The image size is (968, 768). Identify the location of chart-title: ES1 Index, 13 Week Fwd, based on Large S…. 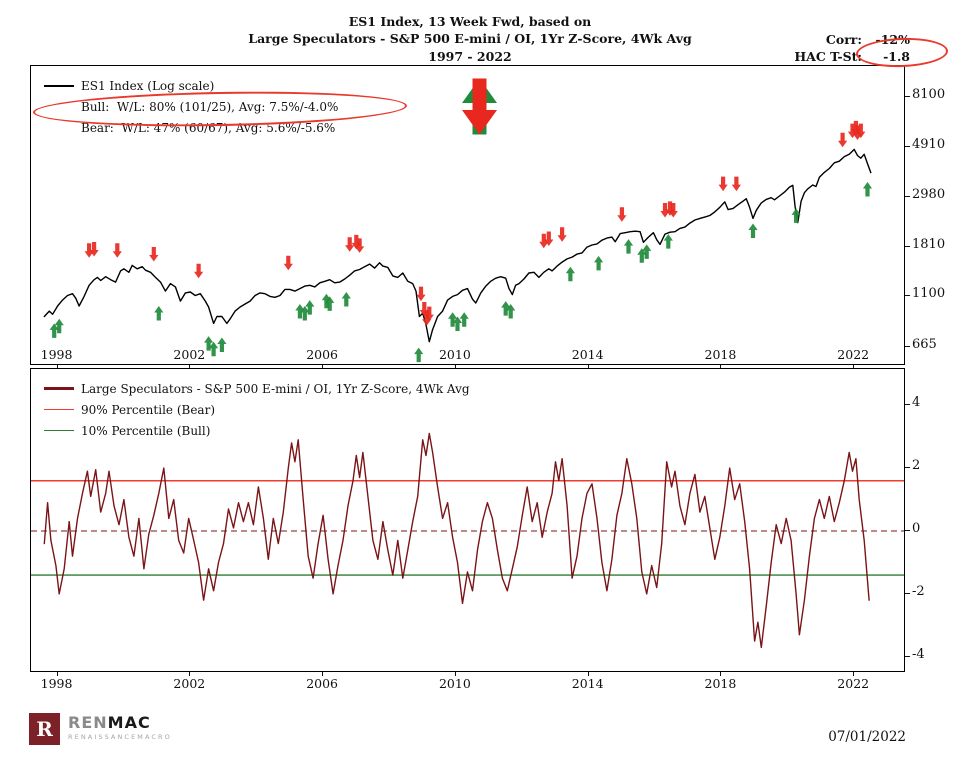
(470, 39).